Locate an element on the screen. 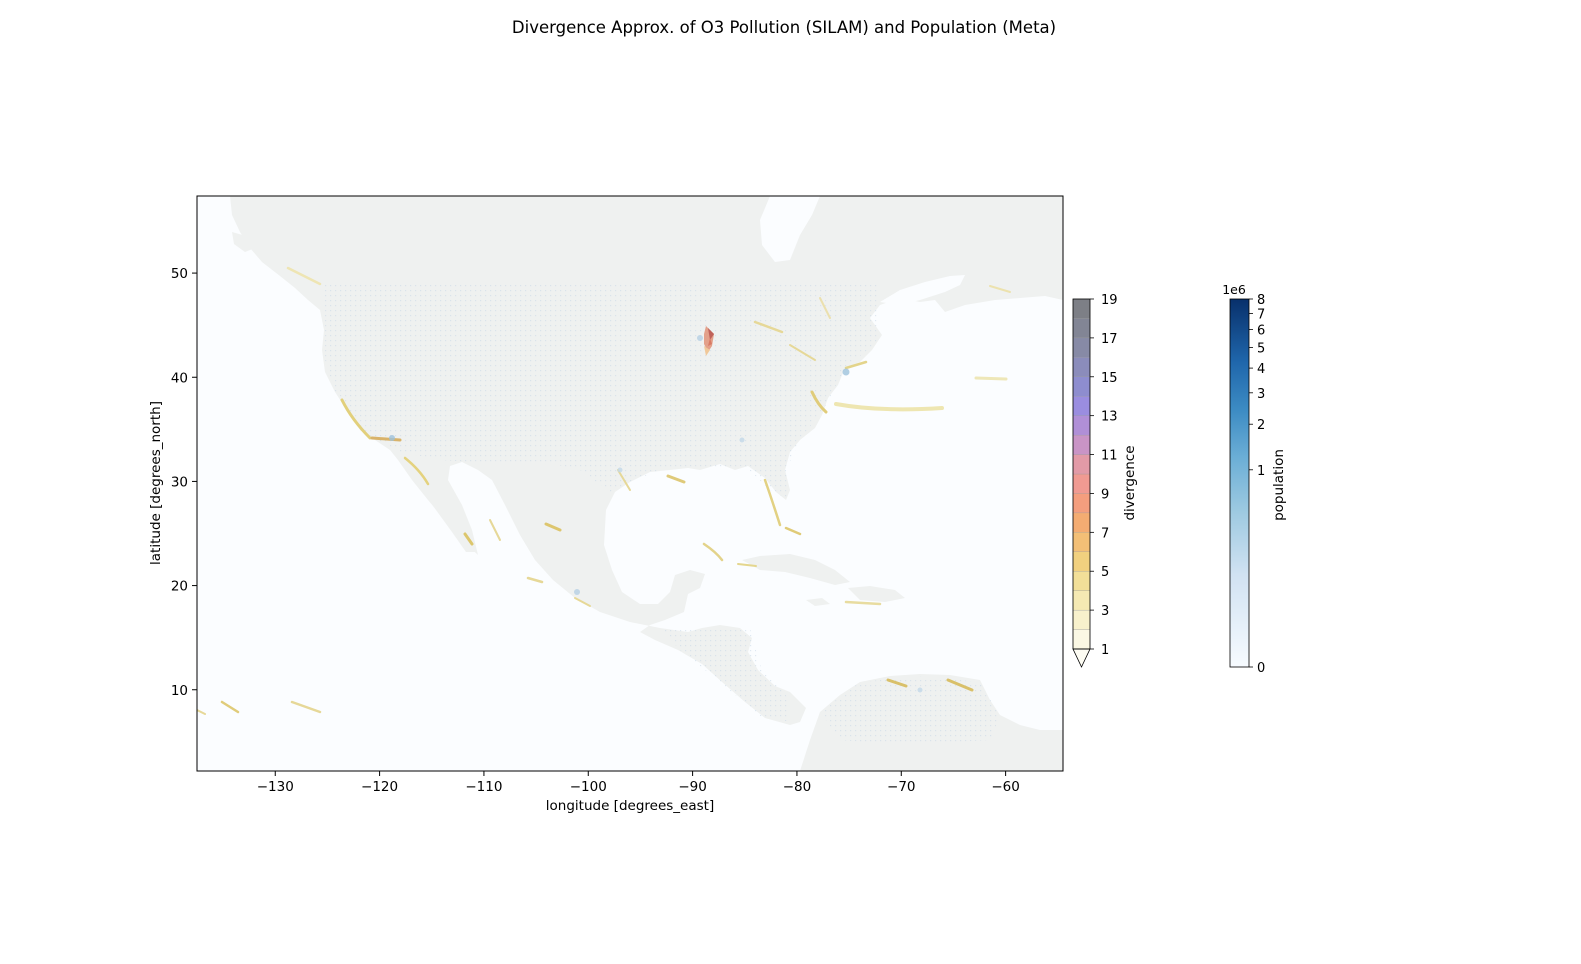 The height and width of the screenshot is (964, 1581). baja-streak is located at coordinates (416, 471).